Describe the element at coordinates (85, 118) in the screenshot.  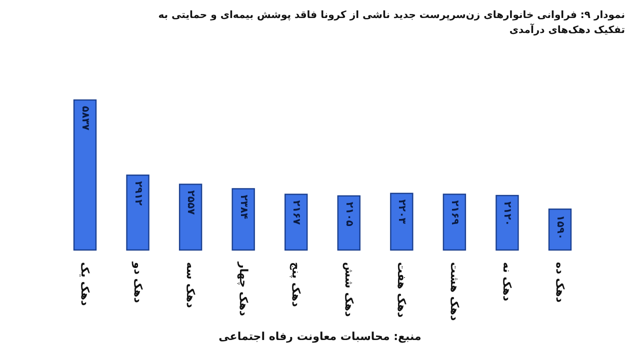
I see `data-label: ۵۸۳۷` at that location.